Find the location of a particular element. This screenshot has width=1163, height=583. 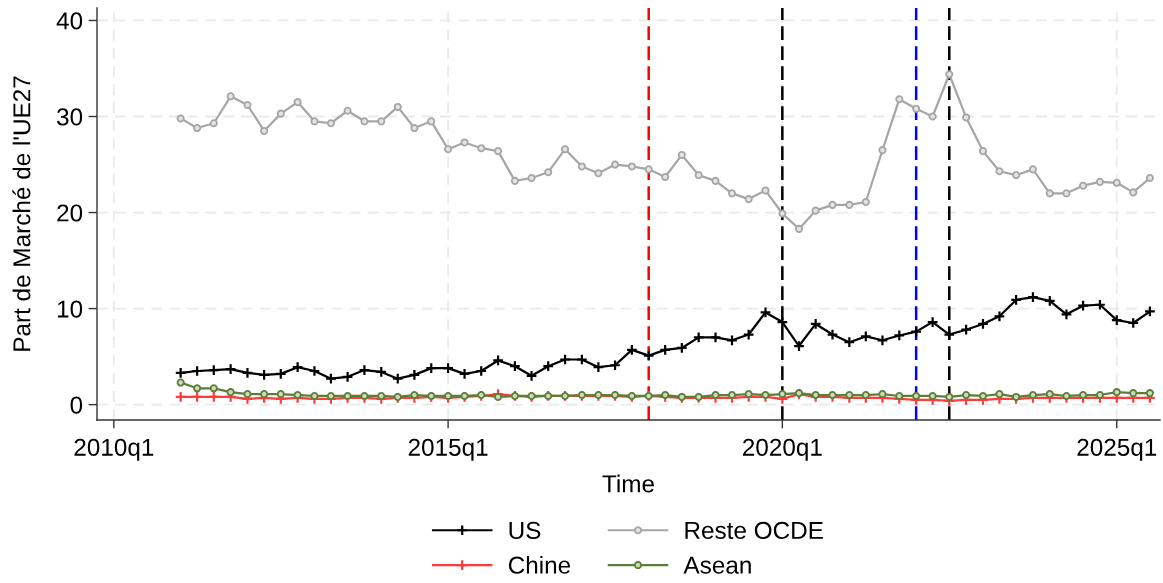

y-tick-label: 0 is located at coordinates (76, 405).